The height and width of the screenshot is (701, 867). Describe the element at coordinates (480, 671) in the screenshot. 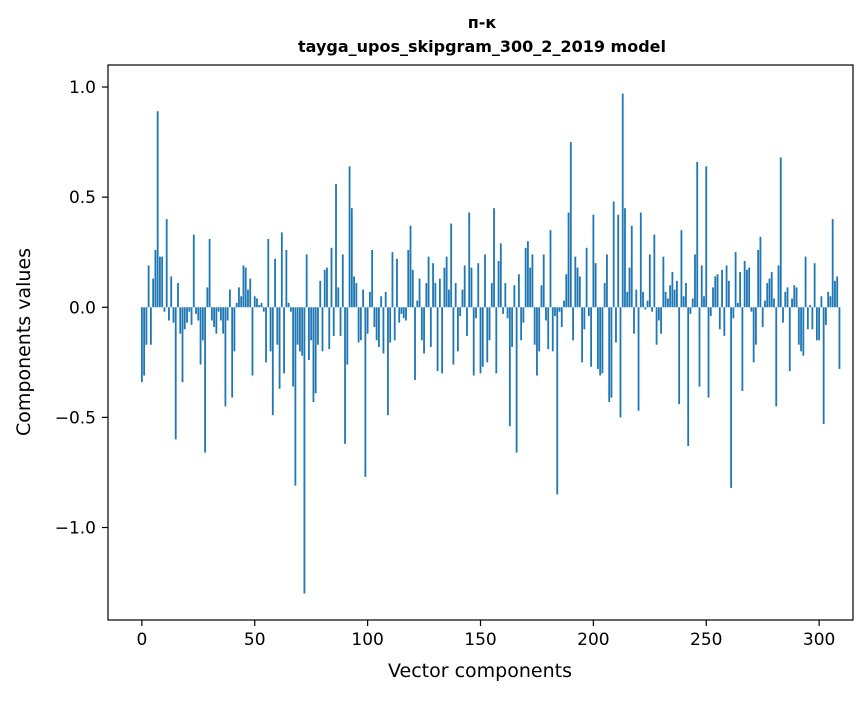

I see `x-axis-label: Vector components` at that location.